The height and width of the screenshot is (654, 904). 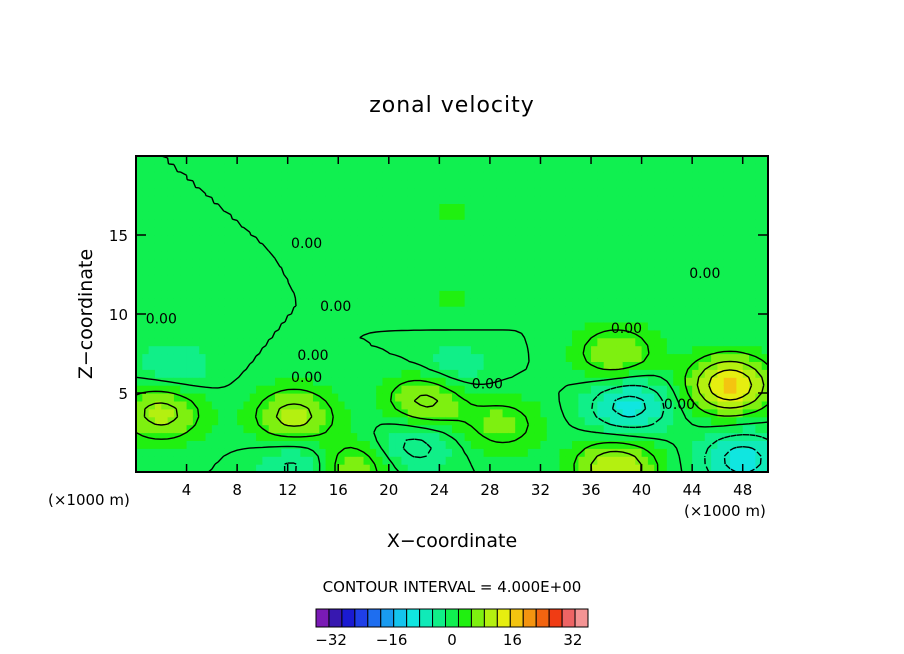 I want to click on colorbar-swatch, so click(x=452, y=618).